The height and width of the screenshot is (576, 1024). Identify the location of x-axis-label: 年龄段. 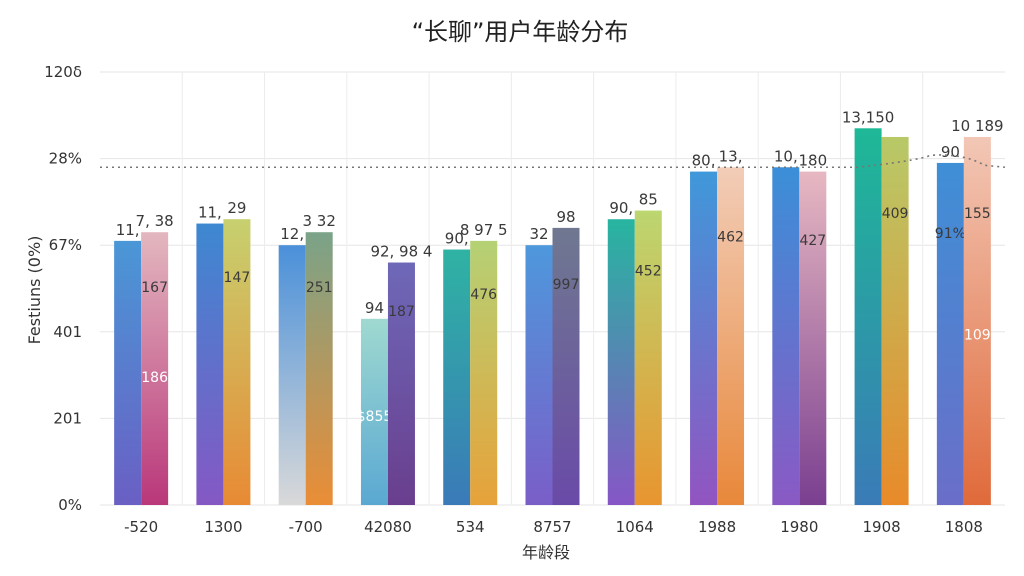
(546, 552).